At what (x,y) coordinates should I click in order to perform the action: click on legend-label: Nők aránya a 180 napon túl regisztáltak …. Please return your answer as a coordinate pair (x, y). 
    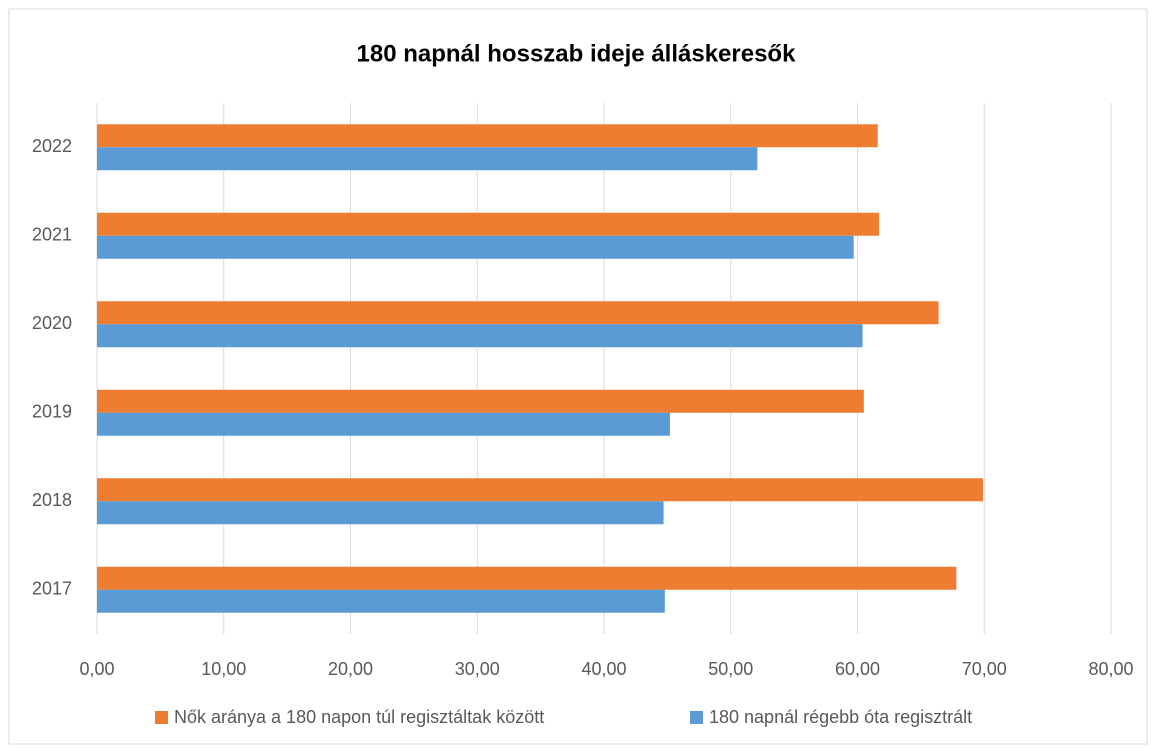
    Looking at the image, I should click on (359, 717).